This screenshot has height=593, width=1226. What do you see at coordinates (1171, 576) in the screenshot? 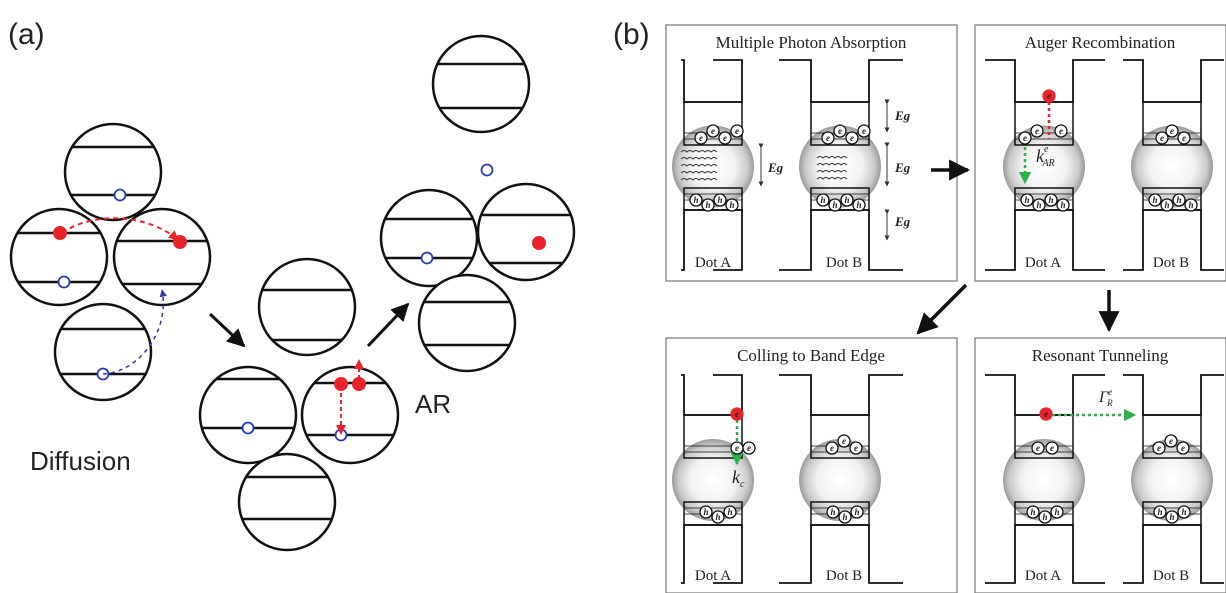
I see `dot-b-label: Dot B` at bounding box center [1171, 576].